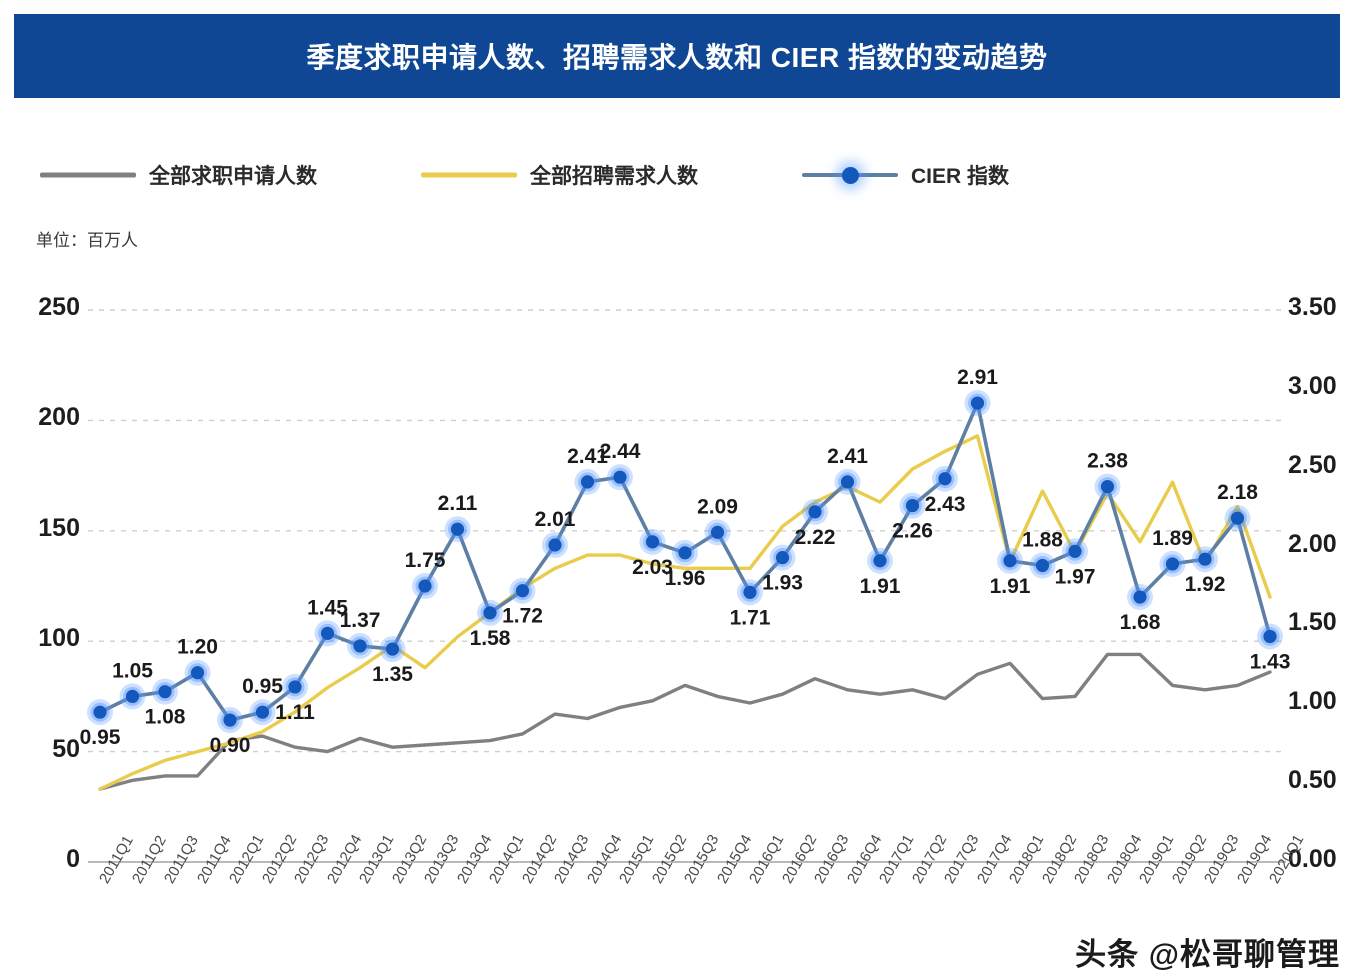 This screenshot has width=1354, height=980. I want to click on y2-axis-tick-label: 2.50, so click(1312, 464).